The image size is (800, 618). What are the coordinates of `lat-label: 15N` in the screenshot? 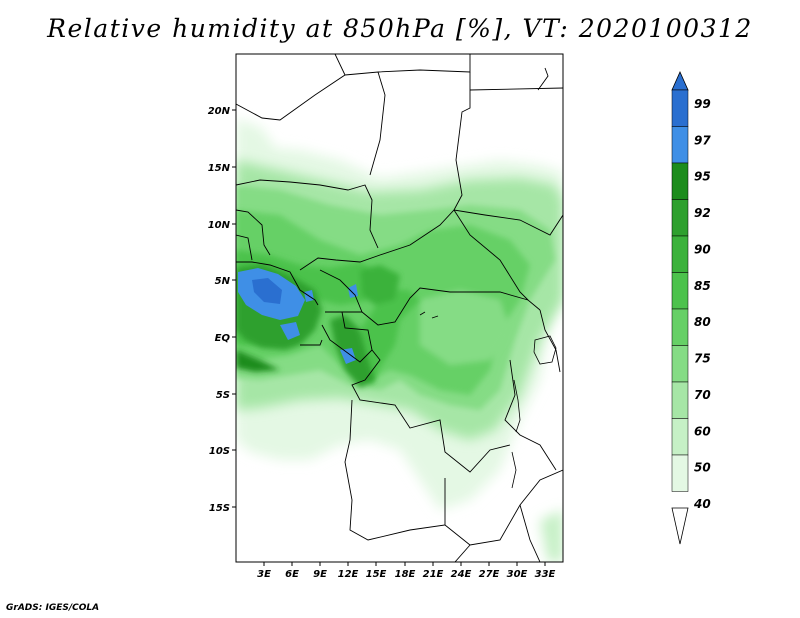 It's located at (219, 168).